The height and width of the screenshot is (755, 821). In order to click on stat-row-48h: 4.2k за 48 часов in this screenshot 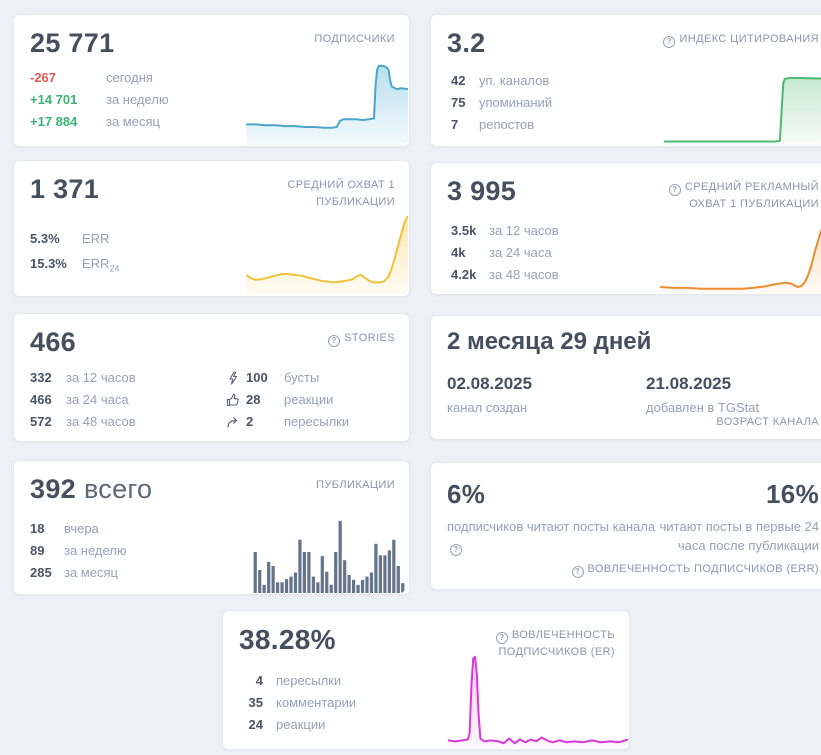, I will do `click(505, 274)`.